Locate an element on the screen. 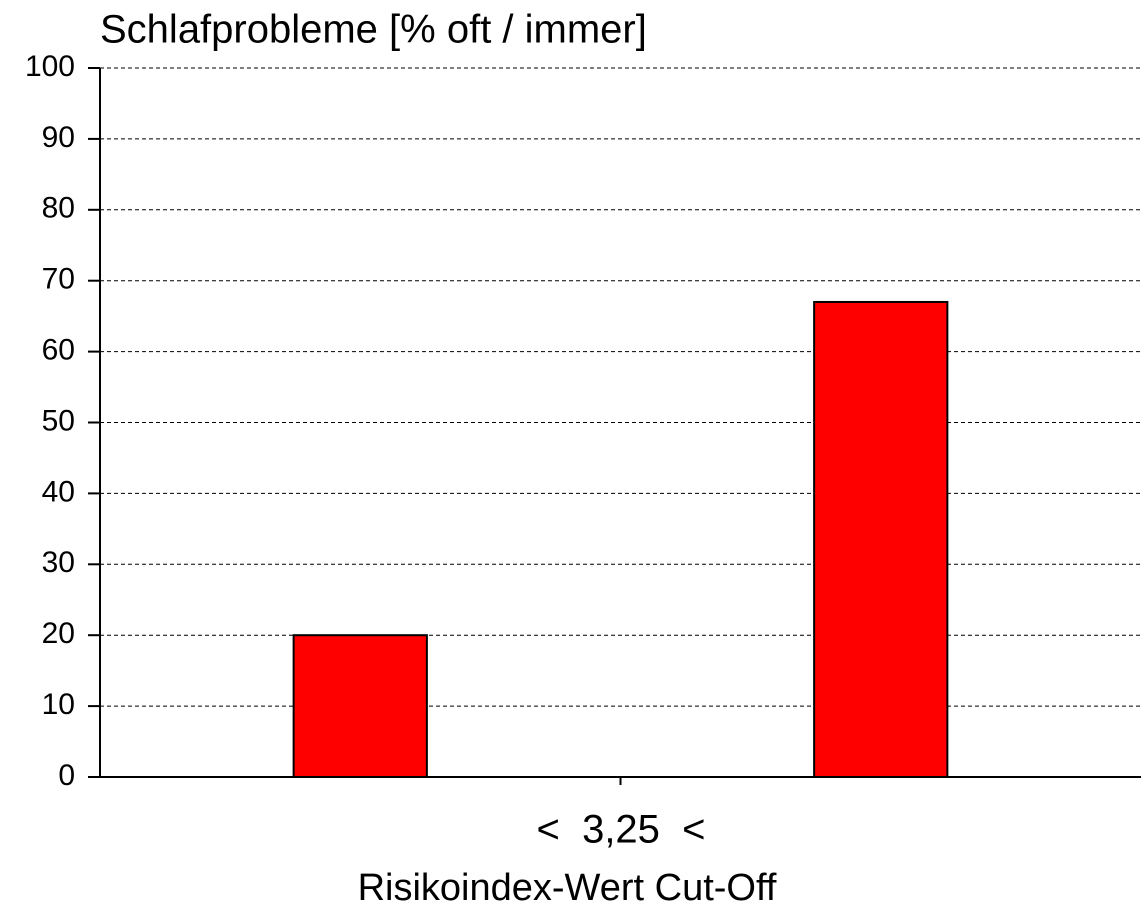 Image resolution: width=1141 pixels, height=915 pixels. y-tick-label: 70 is located at coordinates (58, 279).